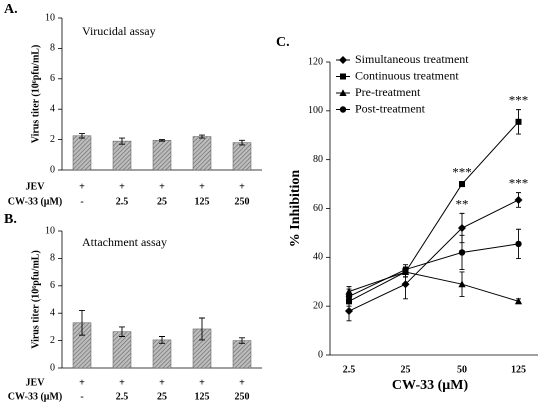 Image resolution: width=550 pixels, height=403 pixels. I want to click on x-tick-label: 50, so click(462, 369).